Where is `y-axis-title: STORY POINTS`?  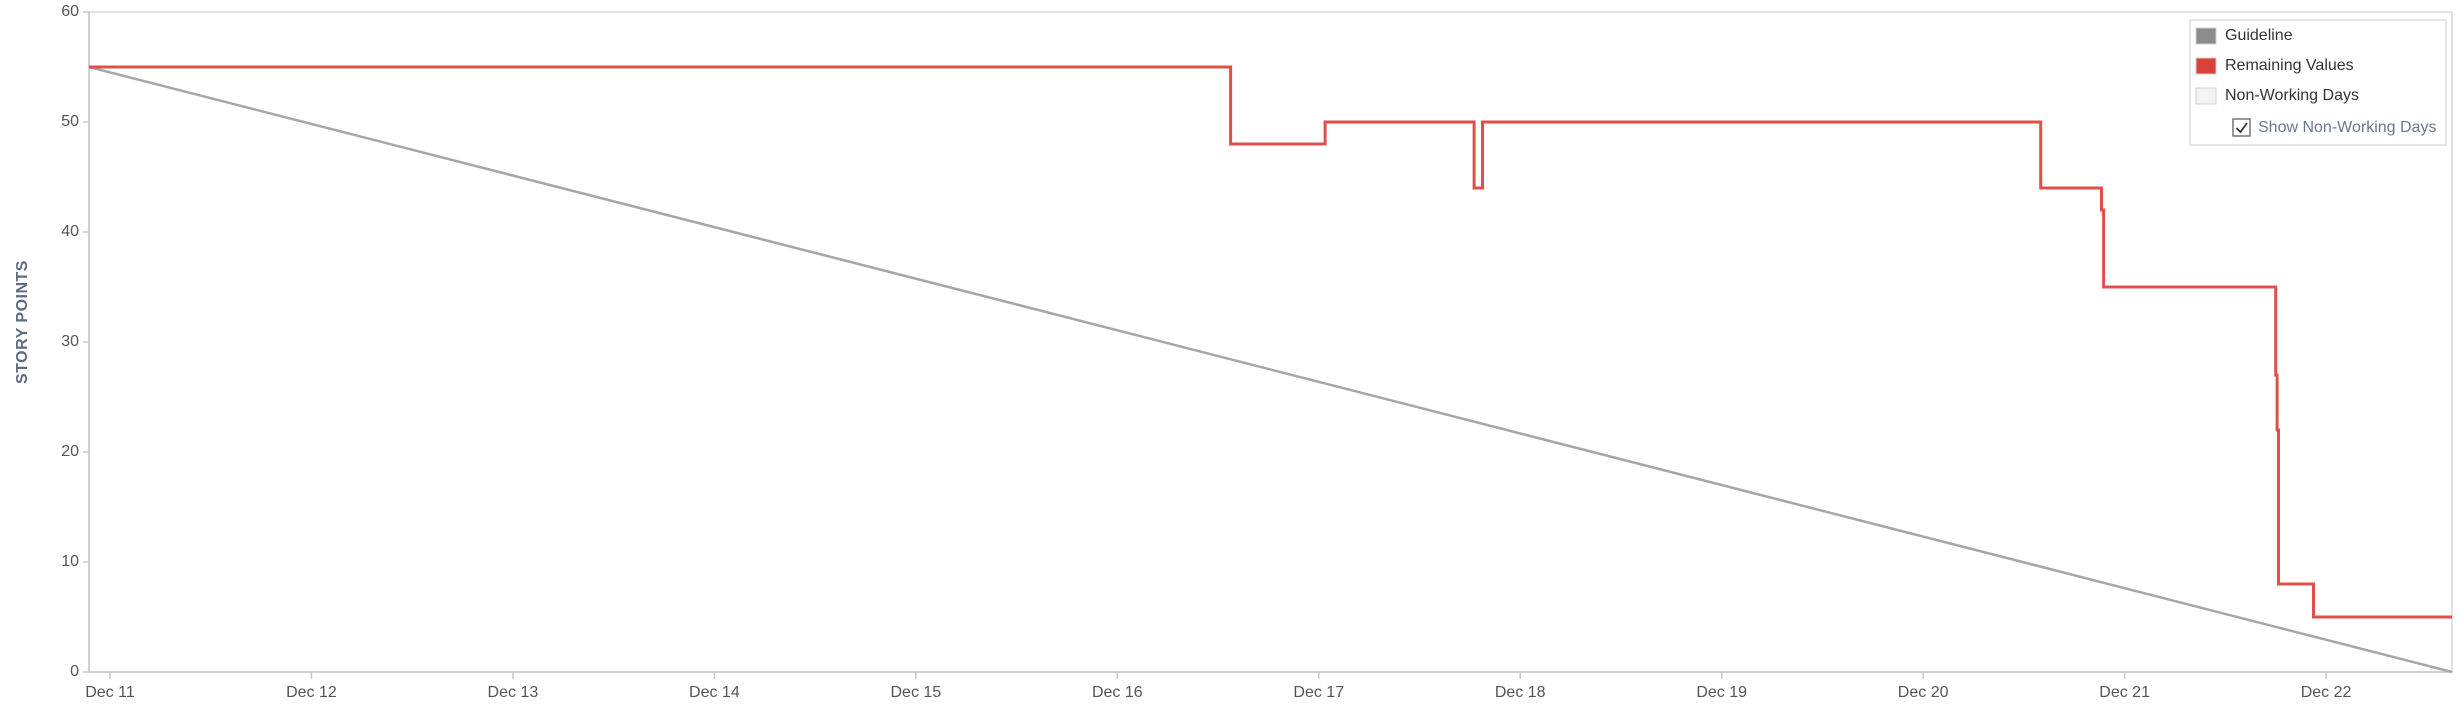 y-axis-title: STORY POINTS is located at coordinates (22, 322).